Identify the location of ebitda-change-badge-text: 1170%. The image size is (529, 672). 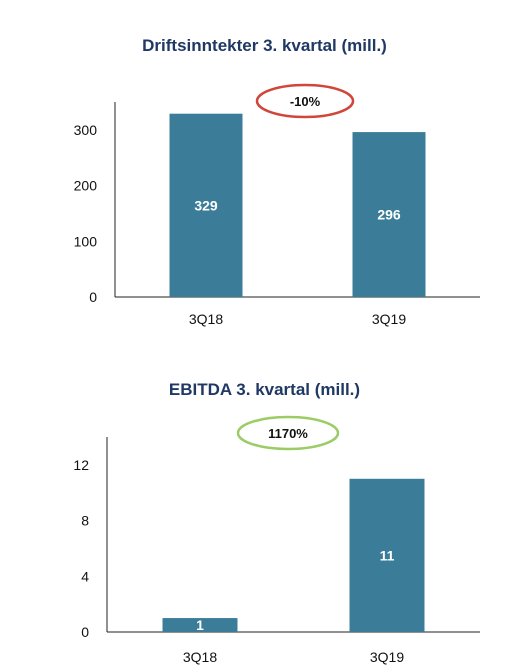
(288, 433).